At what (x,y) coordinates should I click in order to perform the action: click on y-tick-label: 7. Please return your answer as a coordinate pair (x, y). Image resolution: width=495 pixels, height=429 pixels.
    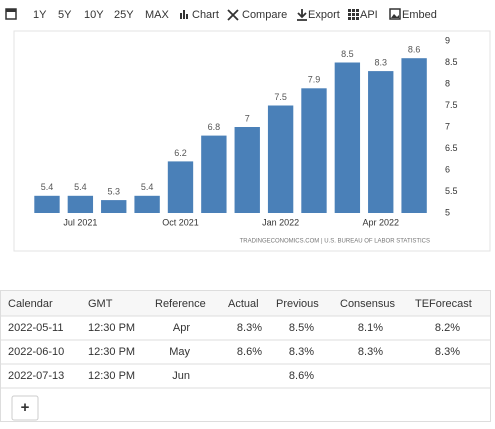
    Looking at the image, I should click on (447, 126).